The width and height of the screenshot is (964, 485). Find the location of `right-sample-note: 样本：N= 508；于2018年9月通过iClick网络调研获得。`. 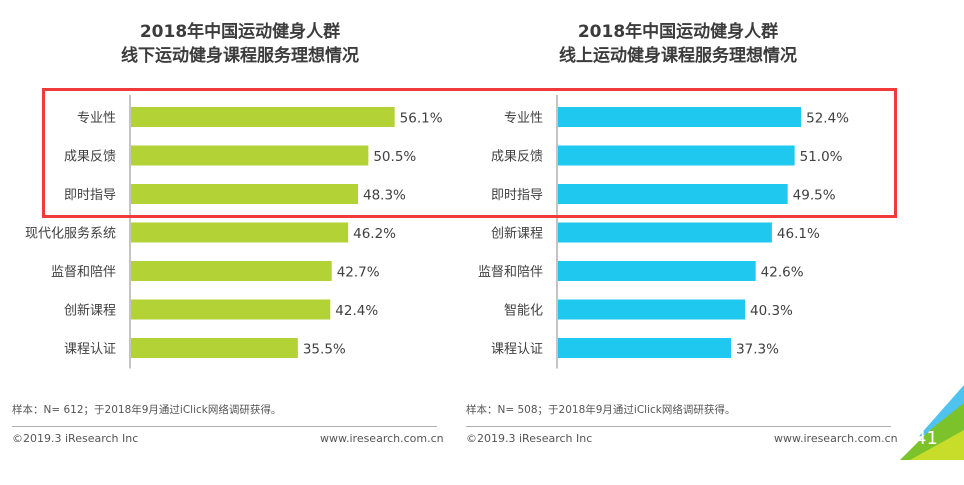

right-sample-note: 样本：N= 508；于2018年9月通过iClick网络调研获得。 is located at coordinates (601, 410).